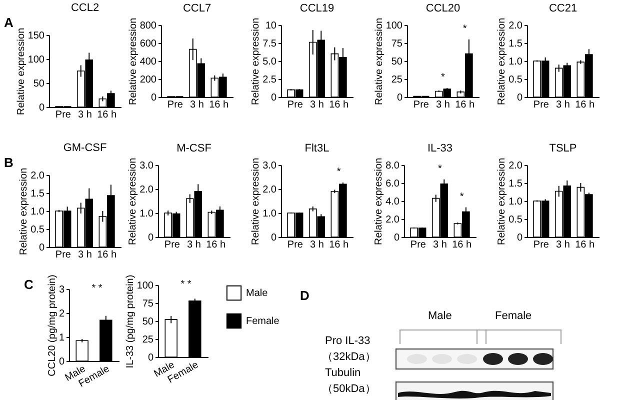 Image resolution: width=618 pixels, height=400 pixels. What do you see at coordinates (148, 80) in the screenshot?
I see `y-tick-label: 200` at bounding box center [148, 80].